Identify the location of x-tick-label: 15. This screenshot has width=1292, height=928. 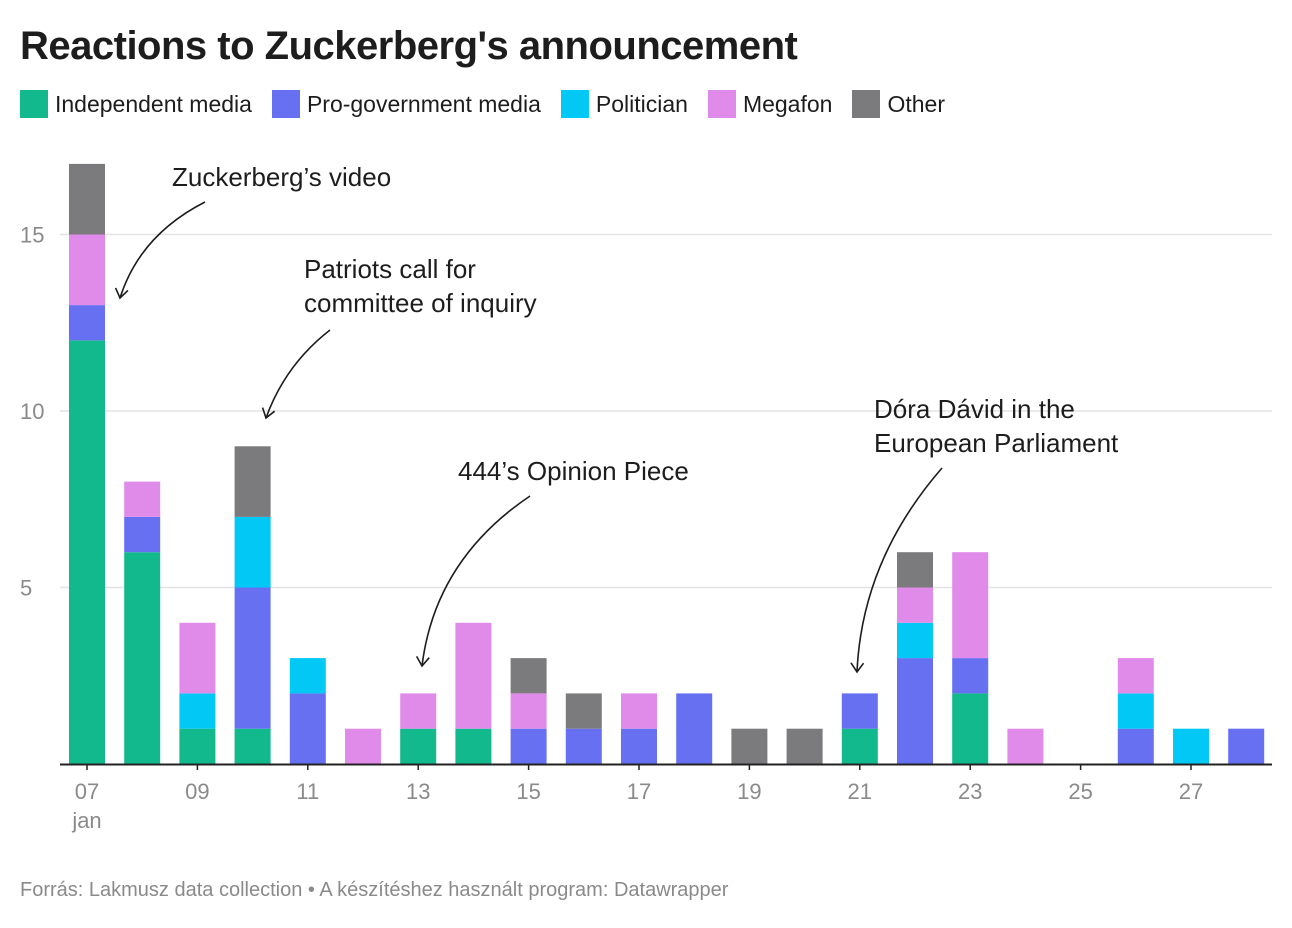
(528, 791).